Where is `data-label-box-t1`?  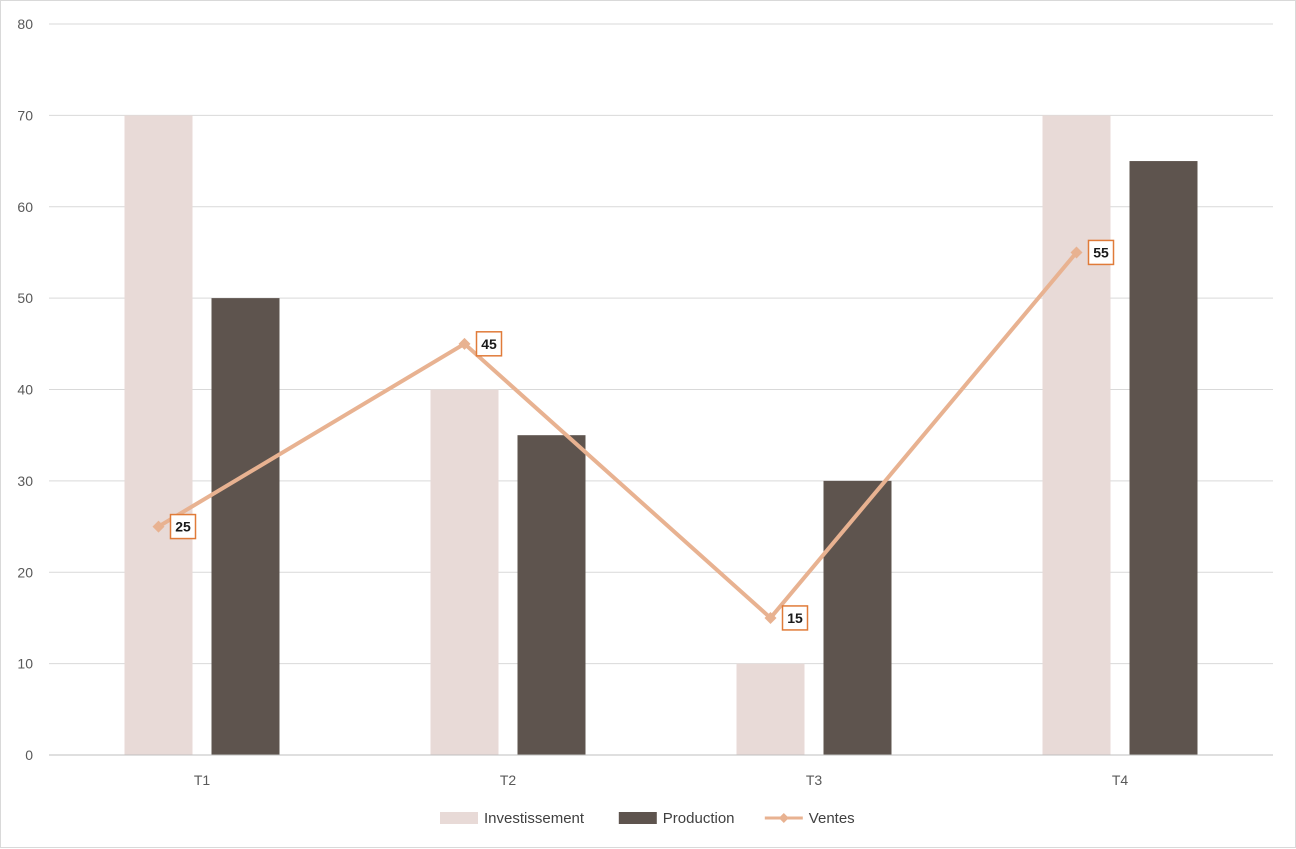 data-label-box-t1 is located at coordinates (183, 526).